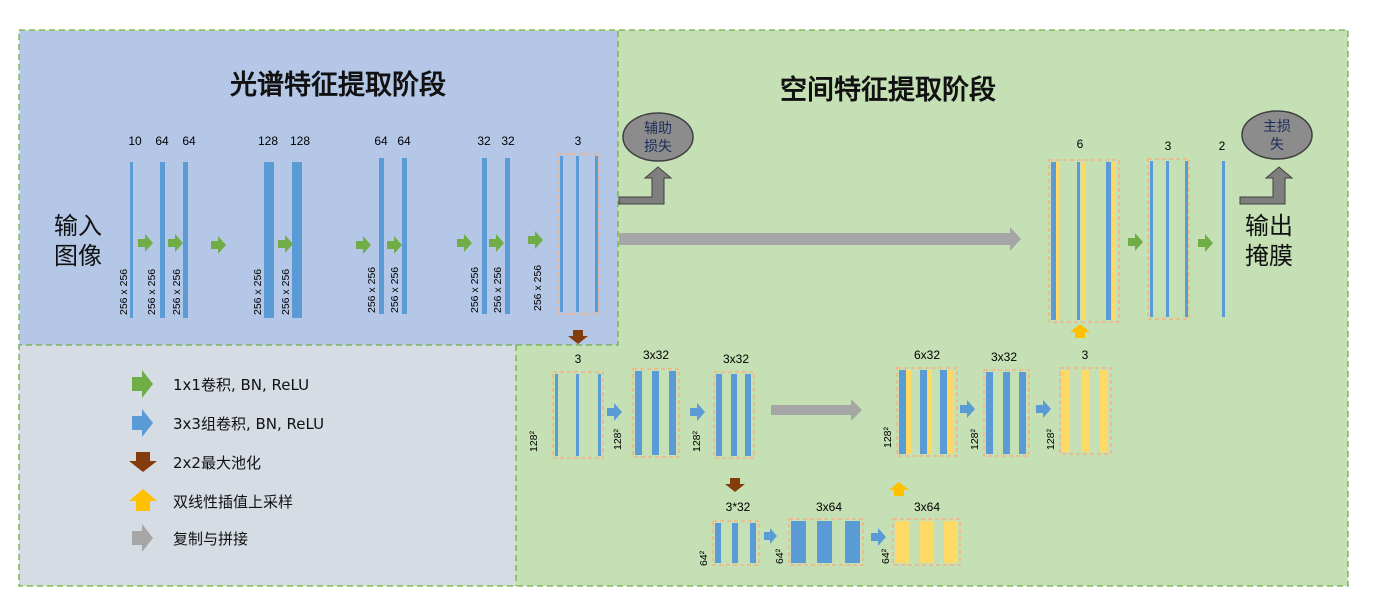  I want to click on mid-concat-block, so click(927, 412).